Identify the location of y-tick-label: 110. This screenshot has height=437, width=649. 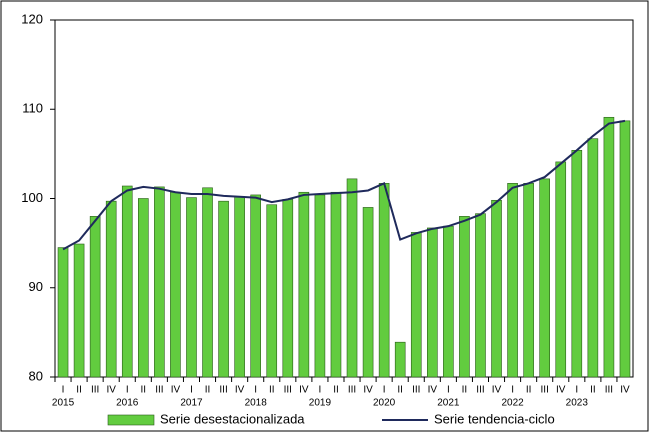
(32, 108).